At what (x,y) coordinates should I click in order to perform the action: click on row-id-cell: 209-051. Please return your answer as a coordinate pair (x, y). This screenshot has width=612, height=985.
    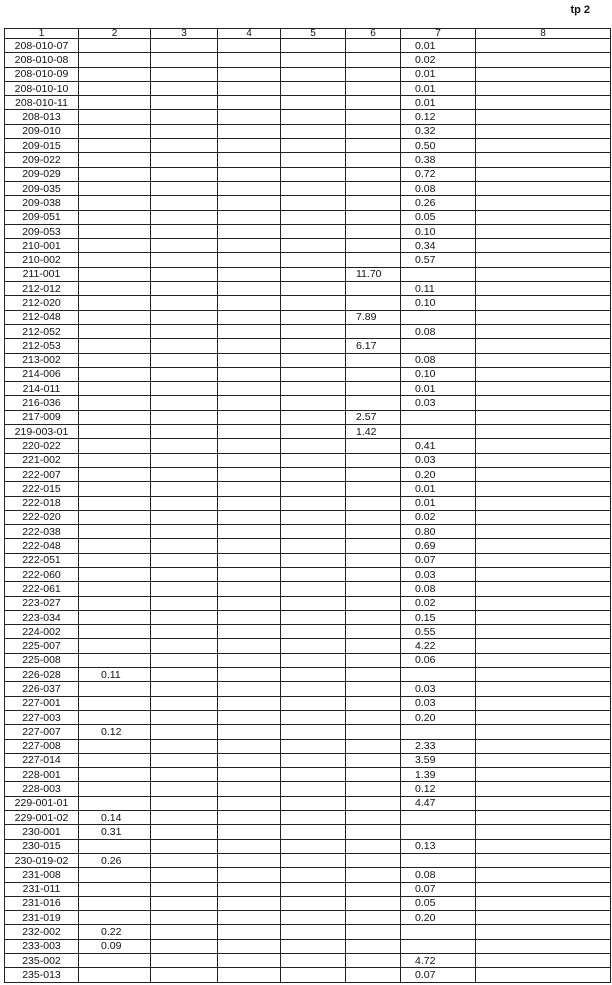
    Looking at the image, I should click on (41, 217).